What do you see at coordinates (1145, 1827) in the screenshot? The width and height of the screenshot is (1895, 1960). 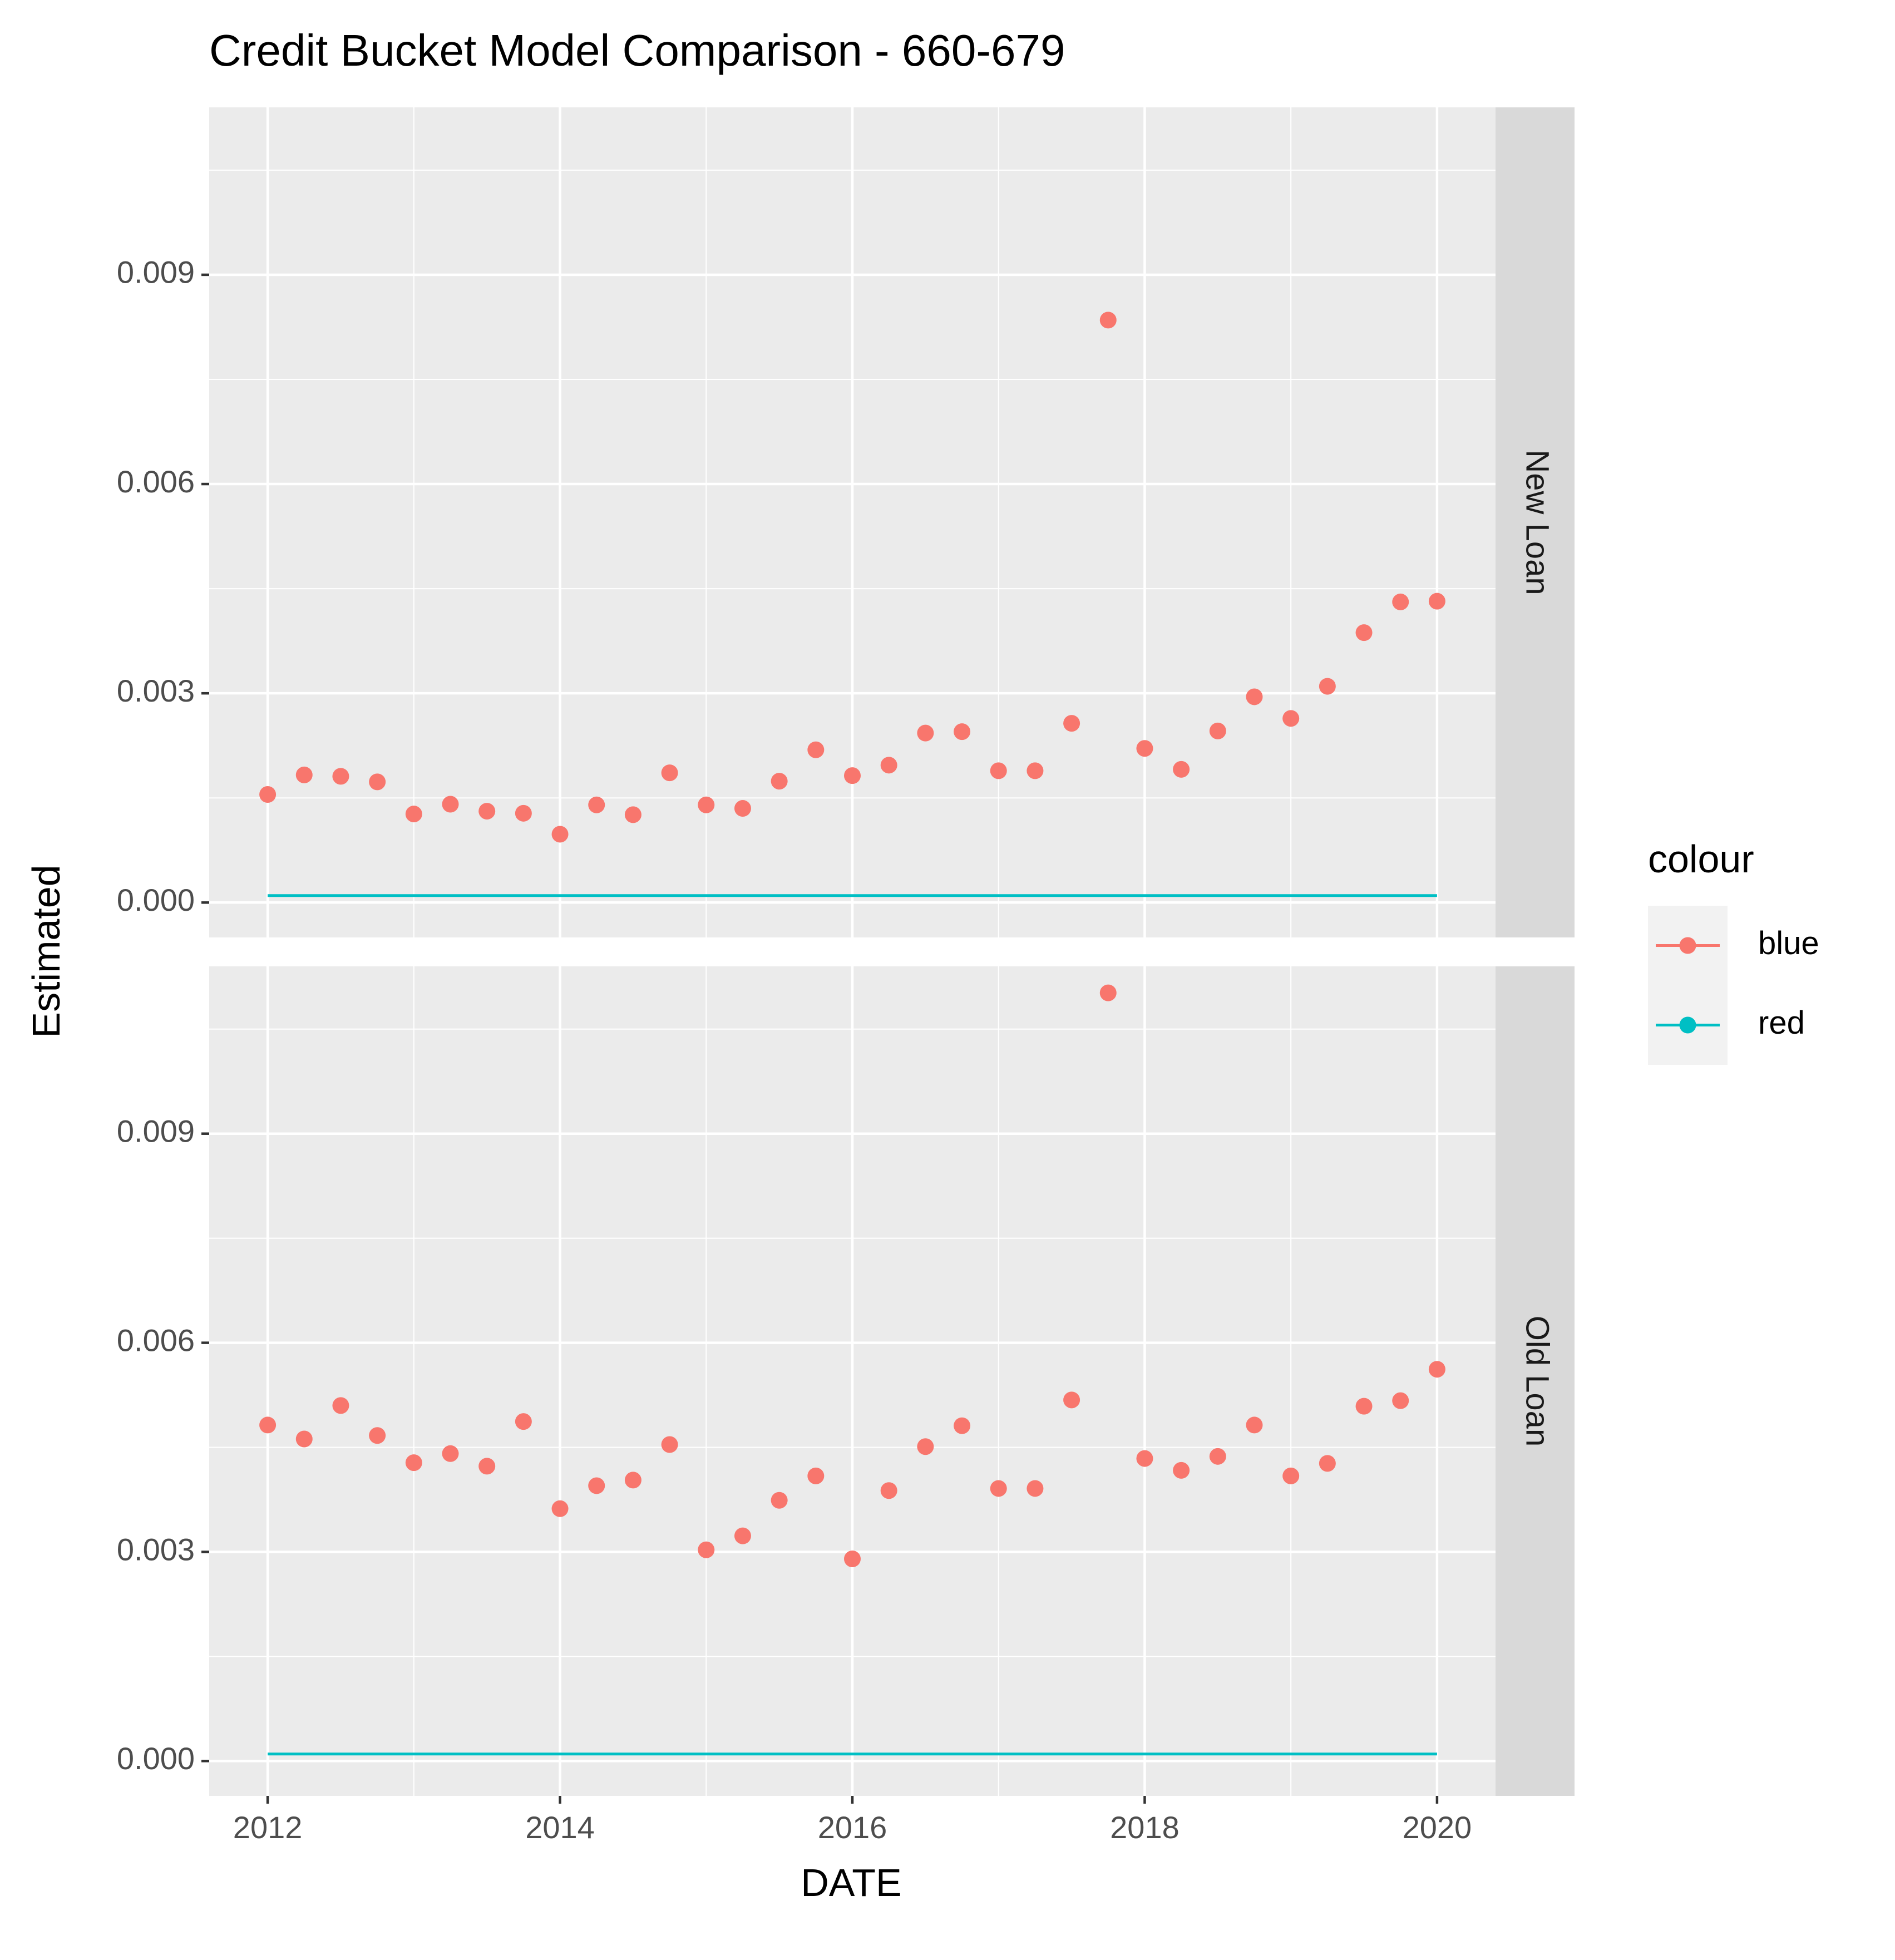 I see `x-tick-label: 2018` at bounding box center [1145, 1827].